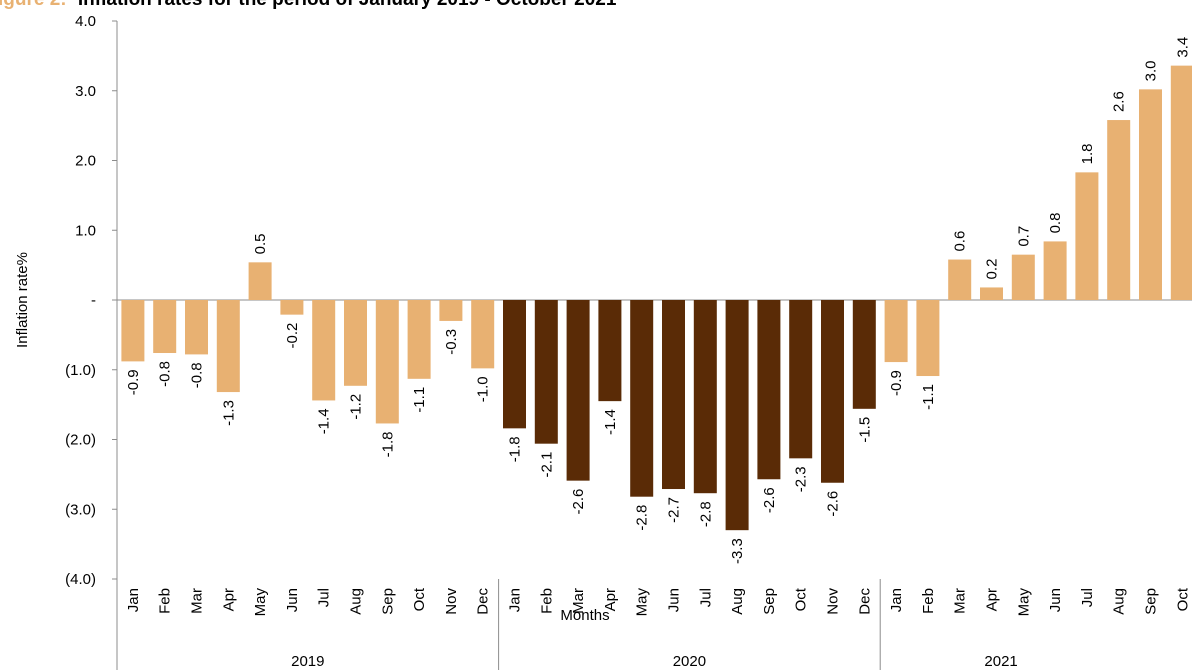 The image size is (1192, 670). What do you see at coordinates (85, 230) in the screenshot?
I see `y-tick-label: 1.0` at bounding box center [85, 230].